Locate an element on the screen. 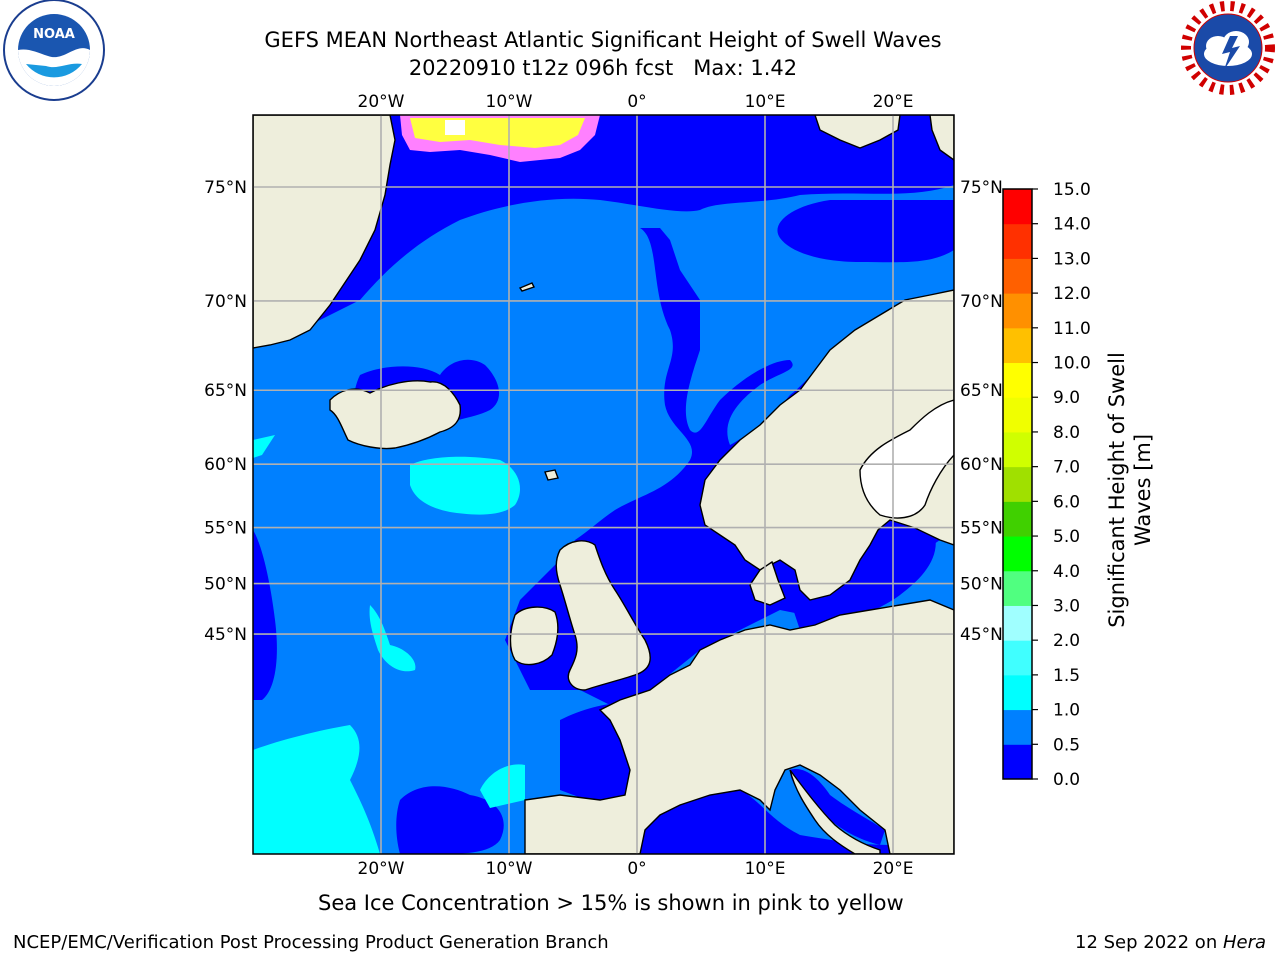 The height and width of the screenshot is (960, 1280). low-swell-baltic is located at coordinates (863, 579).